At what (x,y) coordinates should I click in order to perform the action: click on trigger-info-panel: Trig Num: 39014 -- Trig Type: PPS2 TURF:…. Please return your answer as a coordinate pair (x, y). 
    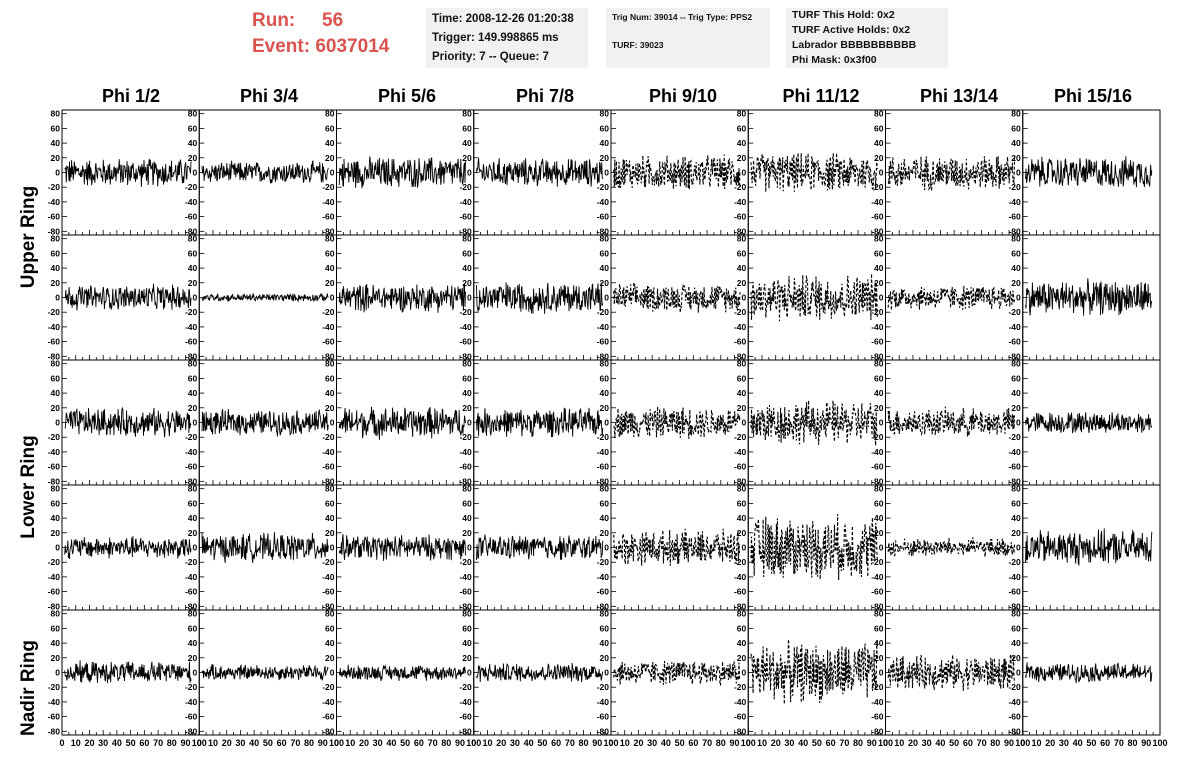
    Looking at the image, I should click on (688, 38).